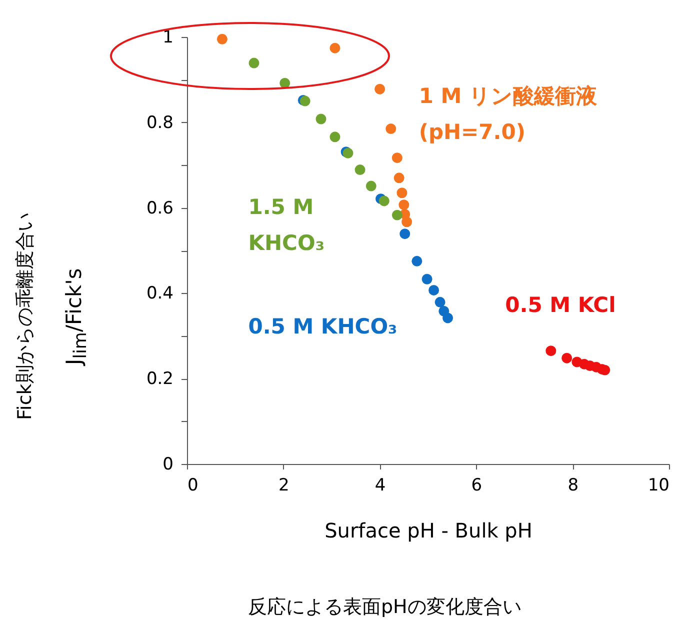 The width and height of the screenshot is (687, 628). Describe the element at coordinates (160, 208) in the screenshot. I see `y-tick-label: 0.6` at that location.